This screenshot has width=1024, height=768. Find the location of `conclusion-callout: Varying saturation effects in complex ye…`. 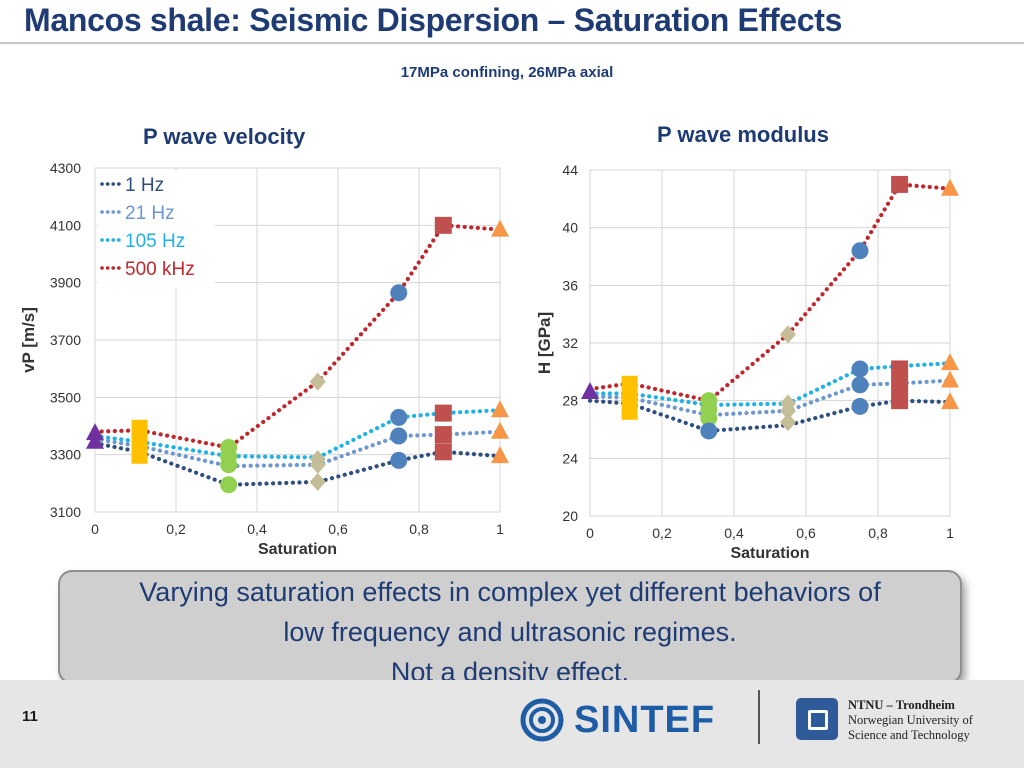

conclusion-callout: Varying saturation effects in complex ye… is located at coordinates (510, 628).